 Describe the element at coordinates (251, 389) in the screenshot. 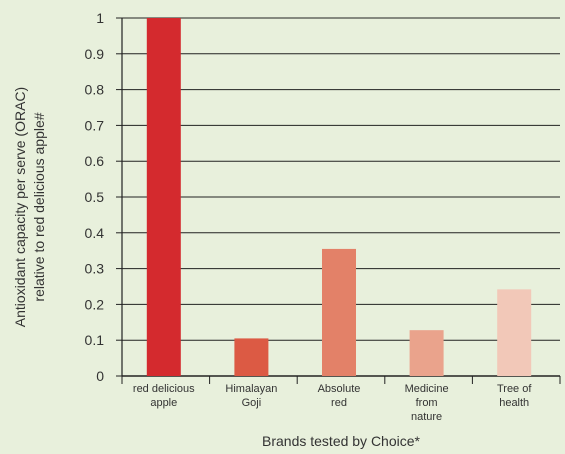

I see `x-tick-label: Himalayan` at that location.